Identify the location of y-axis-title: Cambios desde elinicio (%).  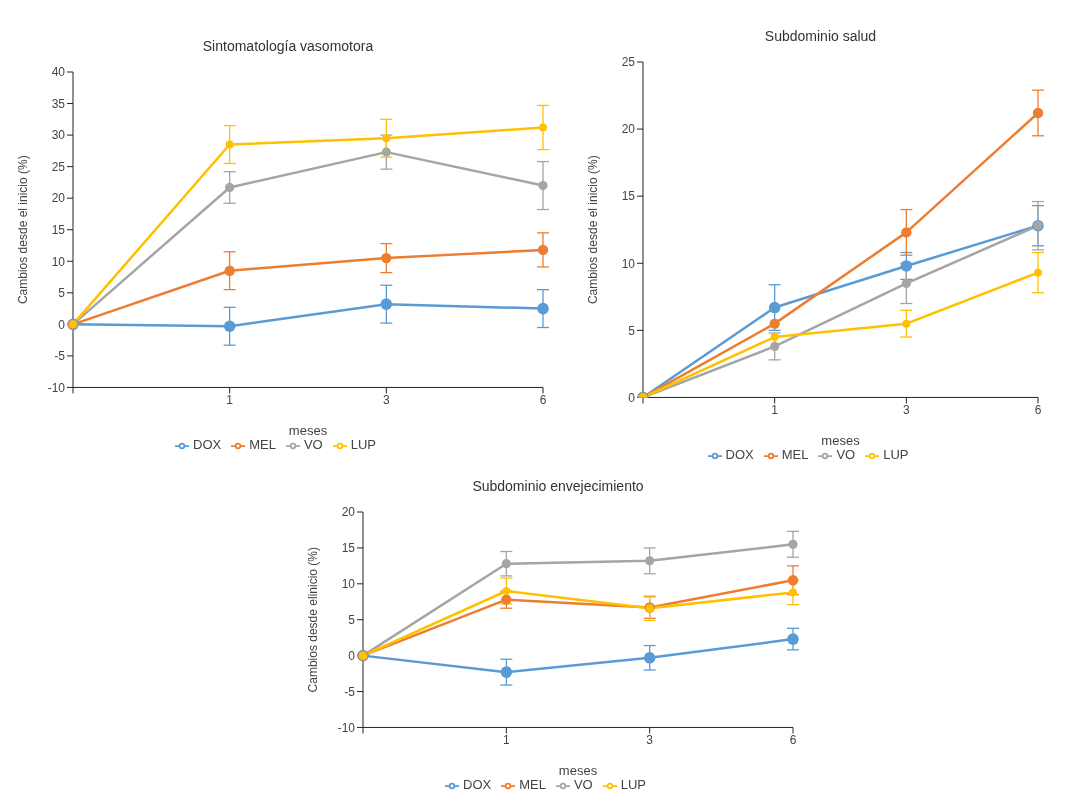
(313, 620).